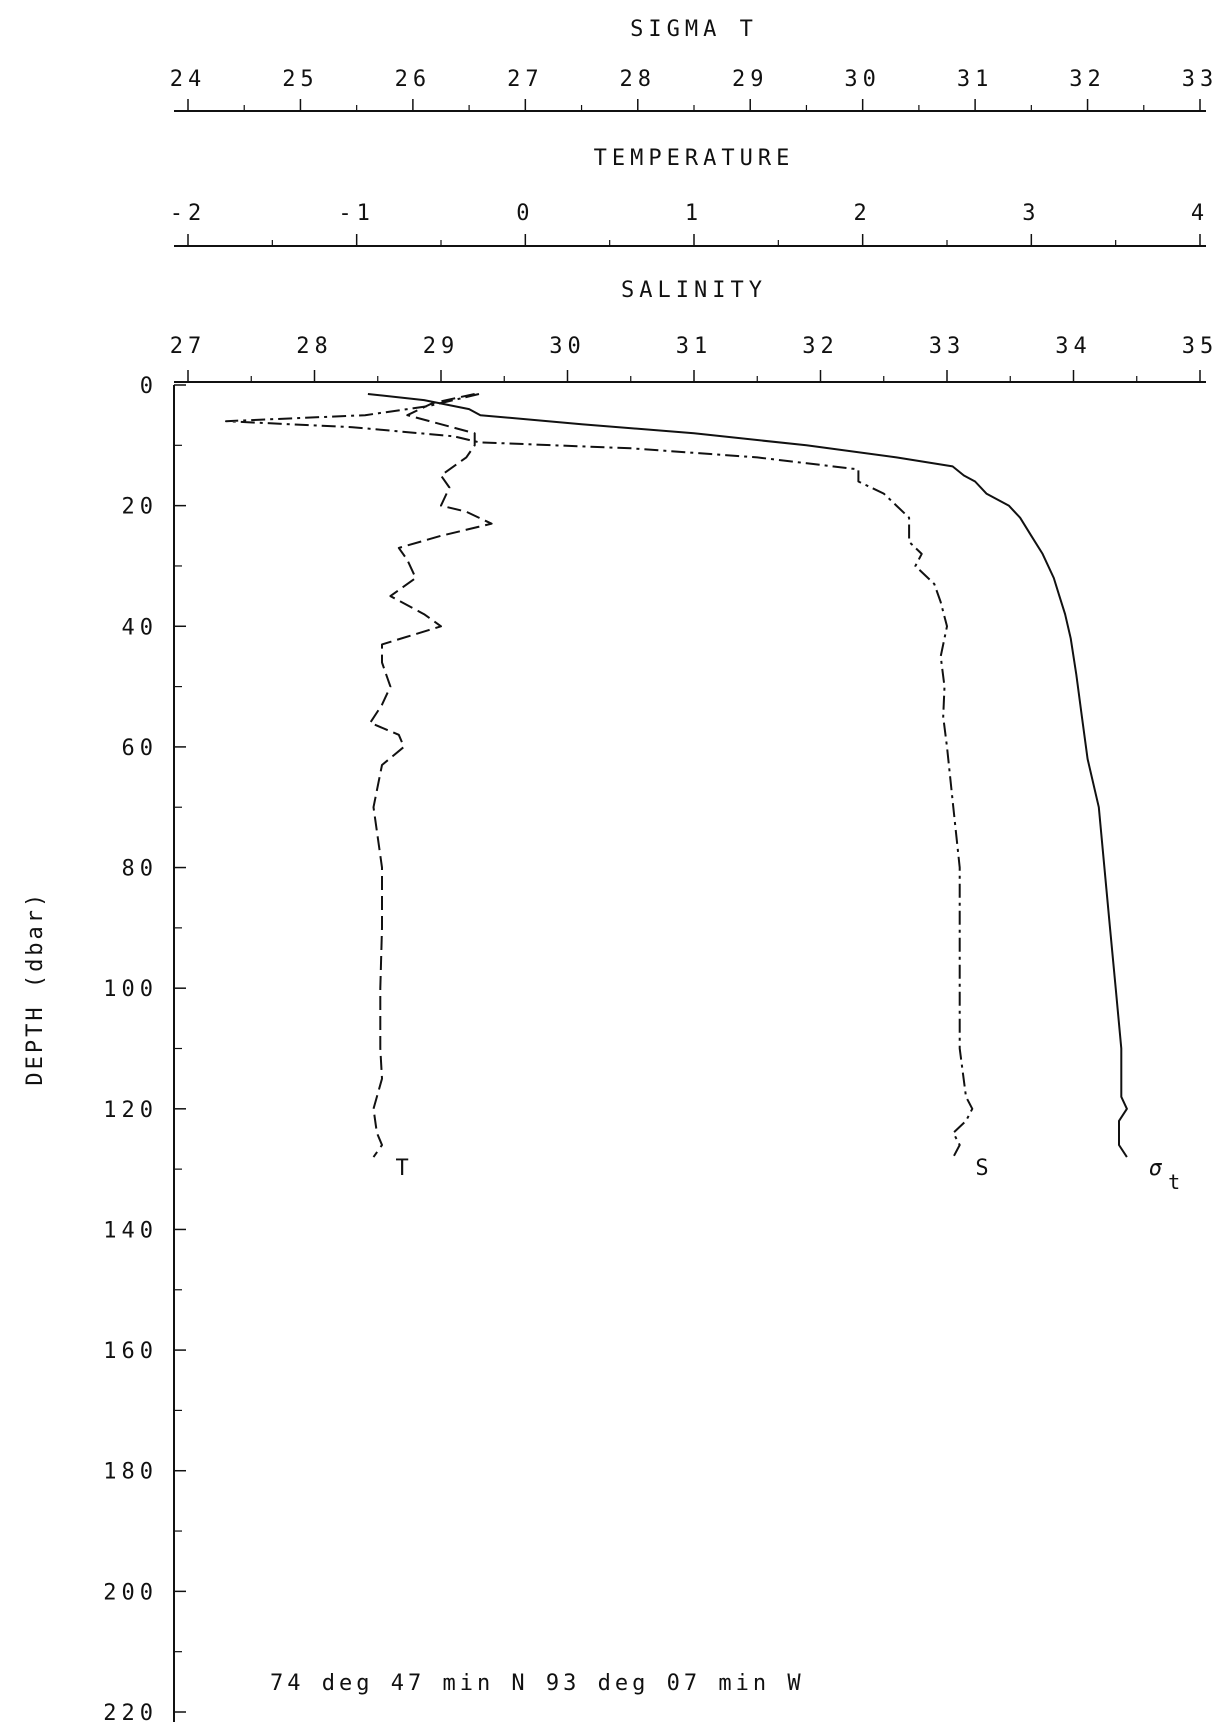 Image resolution: width=1224 pixels, height=1731 pixels. I want to click on tick-label-salinity: 28, so click(314, 346).